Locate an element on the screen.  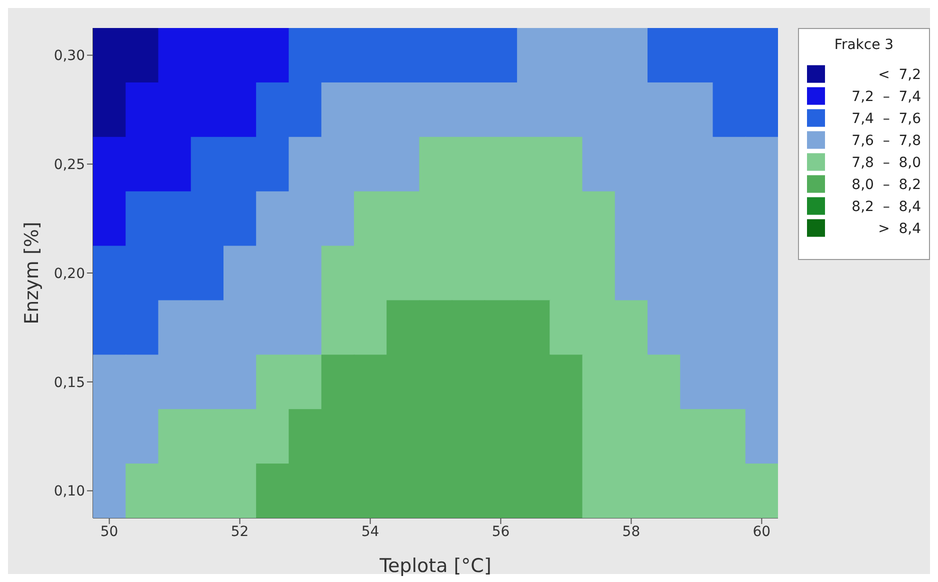
x-tick-label: 58 is located at coordinates (631, 532).